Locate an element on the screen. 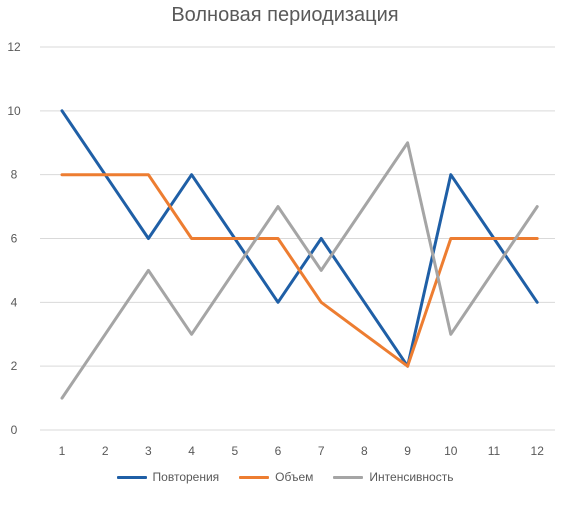 This screenshot has height=506, width=570. x-tick-label: 11 is located at coordinates (494, 451).